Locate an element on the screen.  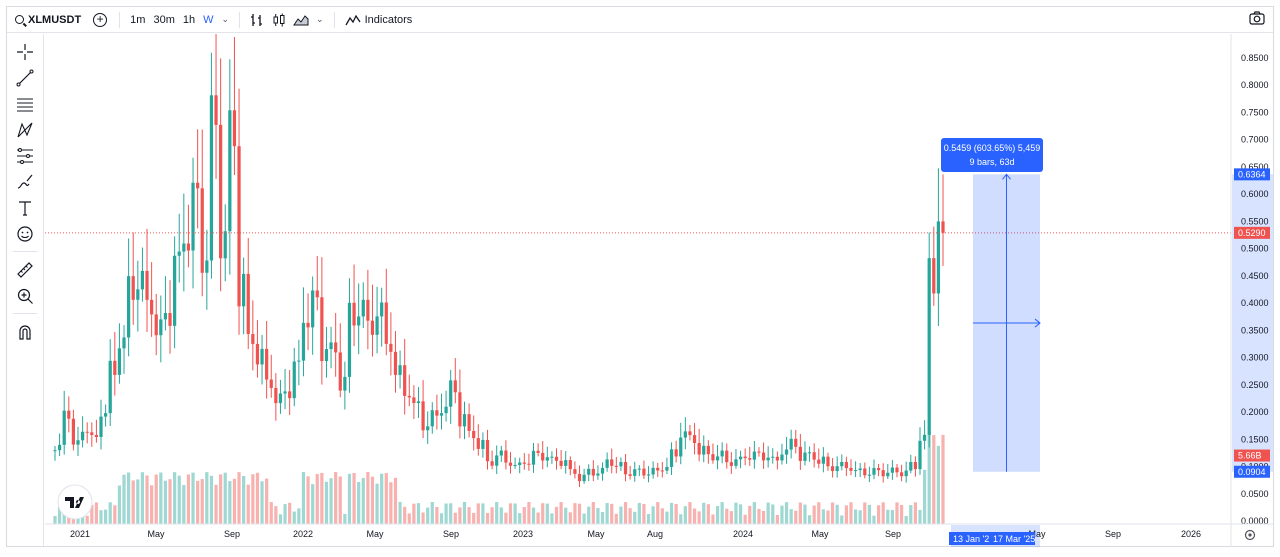
price-tick-label: 0.8000 is located at coordinates (1255, 85).